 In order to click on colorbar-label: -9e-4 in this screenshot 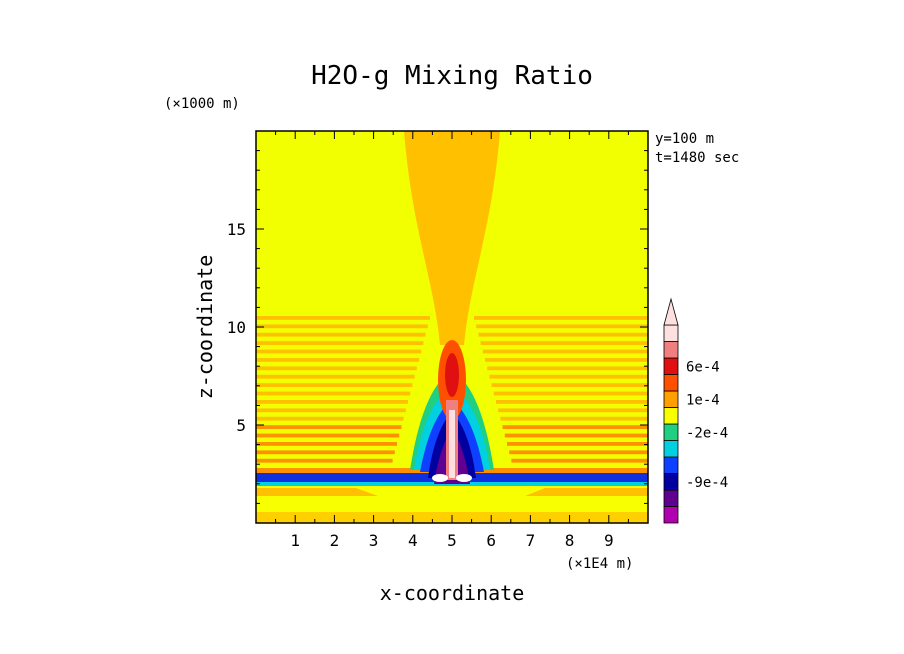, I will do `click(707, 483)`.